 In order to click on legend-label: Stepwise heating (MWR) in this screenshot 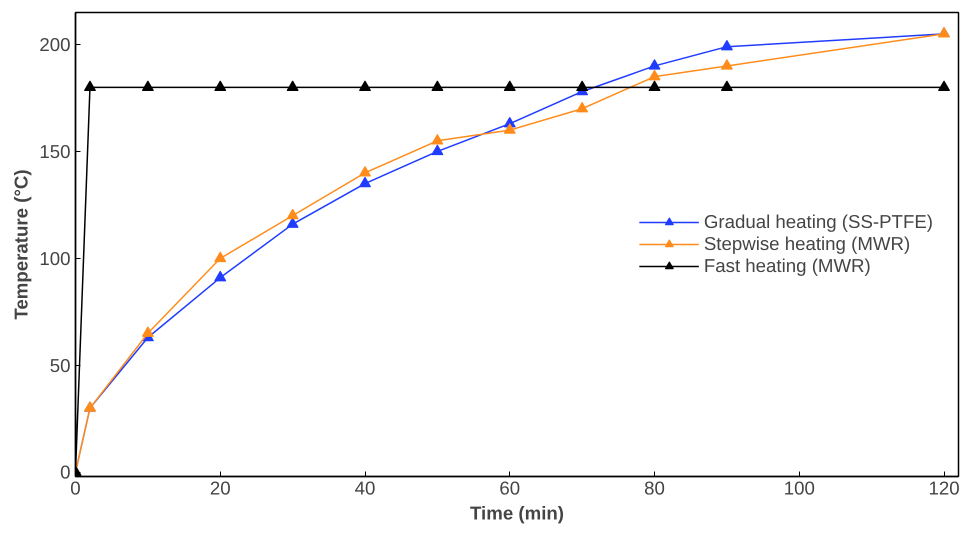, I will do `click(807, 244)`.